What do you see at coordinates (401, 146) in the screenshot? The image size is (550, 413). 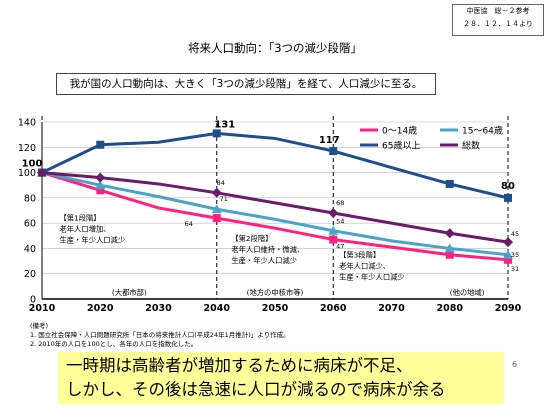 I see `legend-label: 65歳以上` at bounding box center [401, 146].